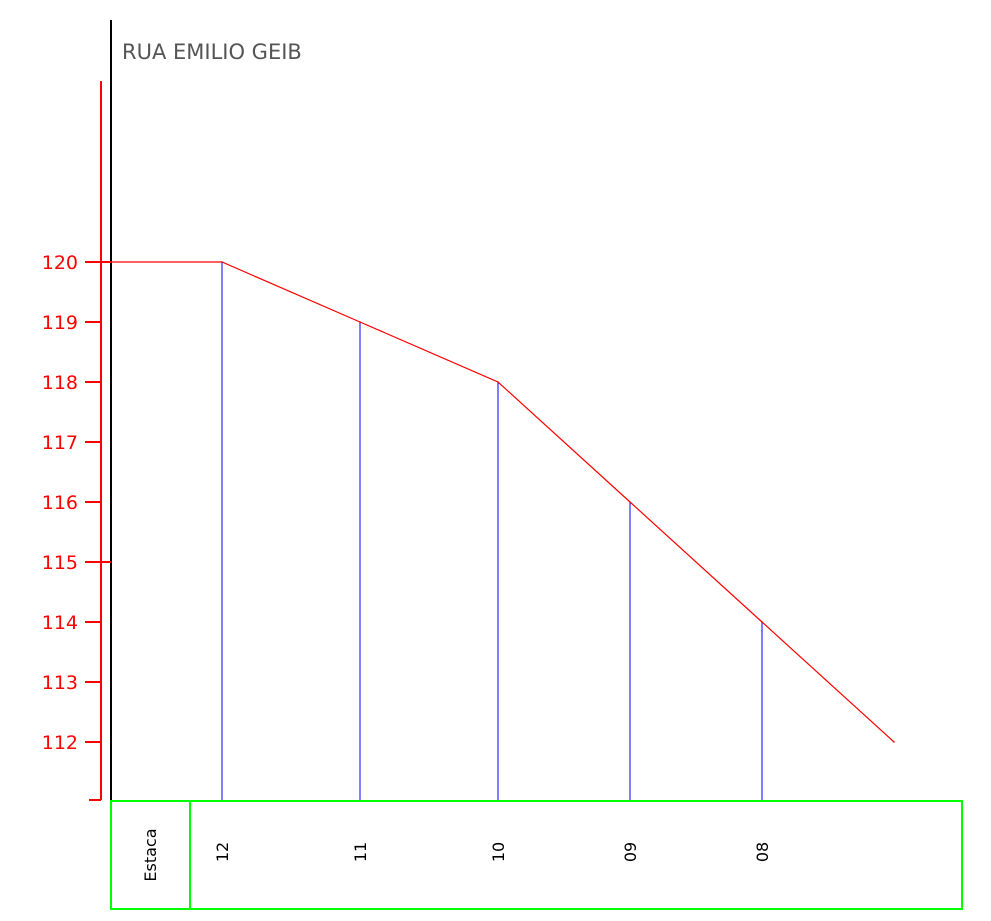 The image size is (991, 921). I want to click on station-label: 10, so click(498, 852).